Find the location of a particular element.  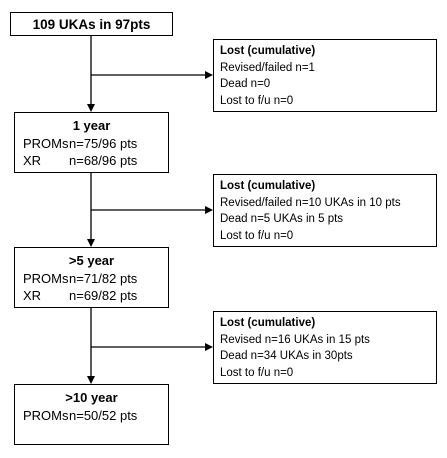

lost3-line: Lost to f/u n=0 is located at coordinates (257, 372).